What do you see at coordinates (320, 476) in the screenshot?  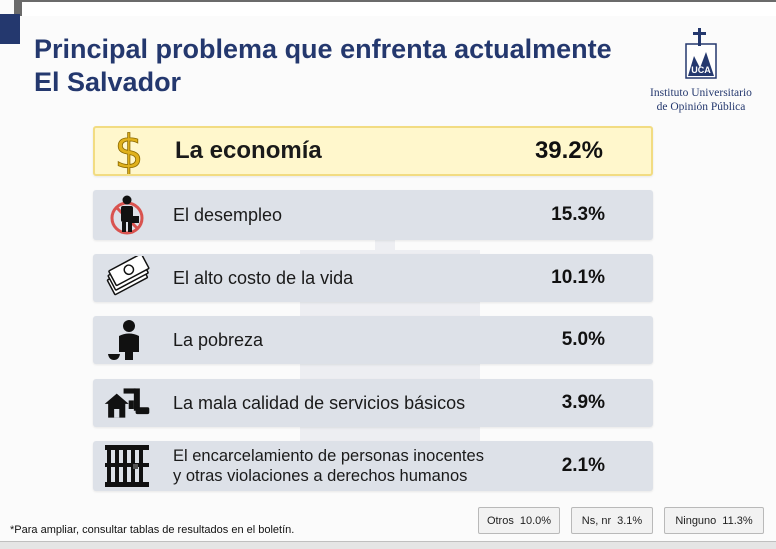 I see `row-label-line-2: y otras violaciones a derechos humanos` at bounding box center [320, 476].